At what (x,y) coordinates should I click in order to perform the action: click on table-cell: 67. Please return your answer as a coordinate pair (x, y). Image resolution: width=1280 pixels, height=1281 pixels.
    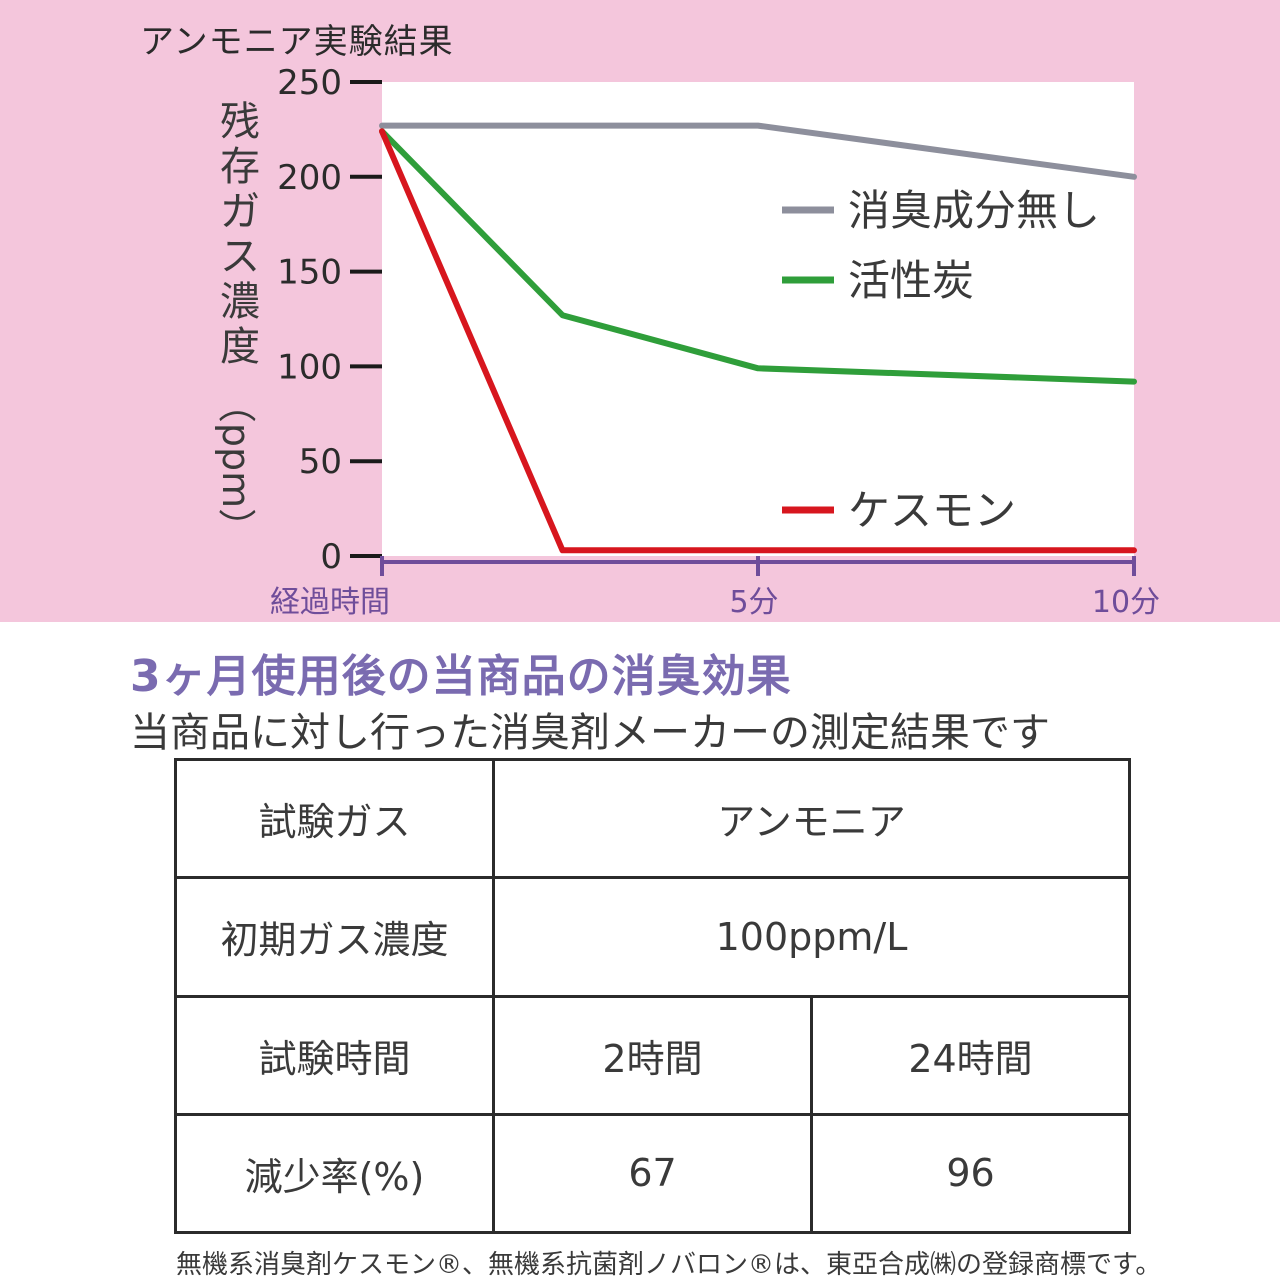
    Looking at the image, I should click on (652, 1173).